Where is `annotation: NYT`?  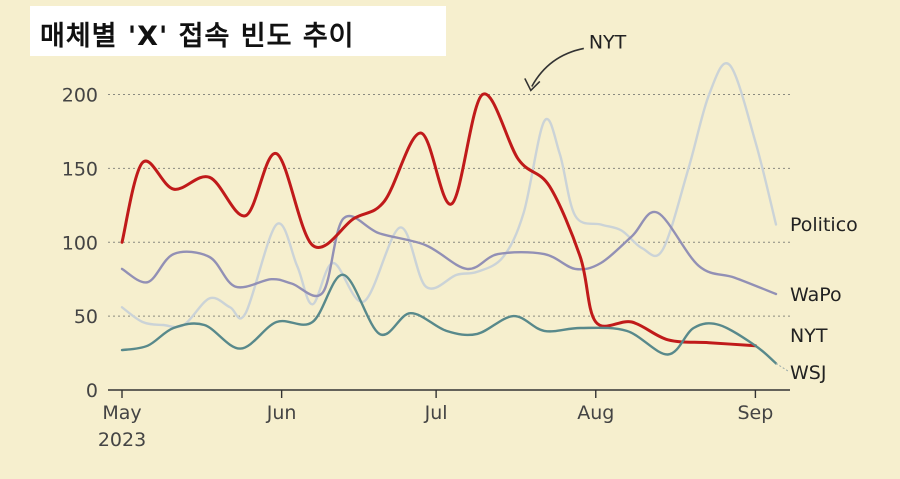 annotation: NYT is located at coordinates (575, 61).